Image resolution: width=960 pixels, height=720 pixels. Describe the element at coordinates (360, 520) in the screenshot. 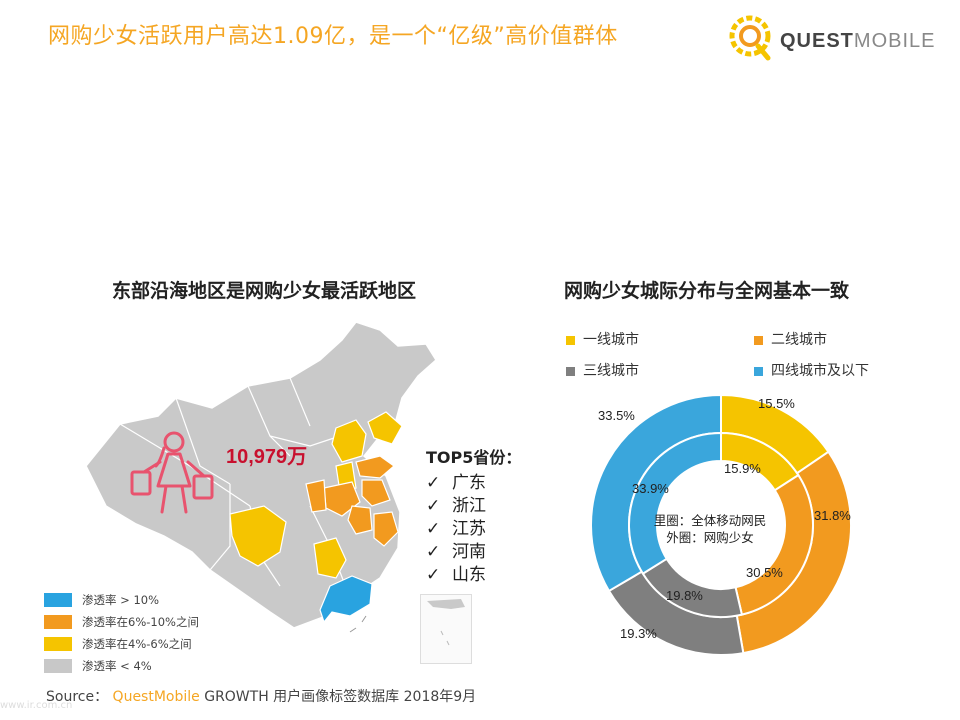

I see `province-anhui` at that location.